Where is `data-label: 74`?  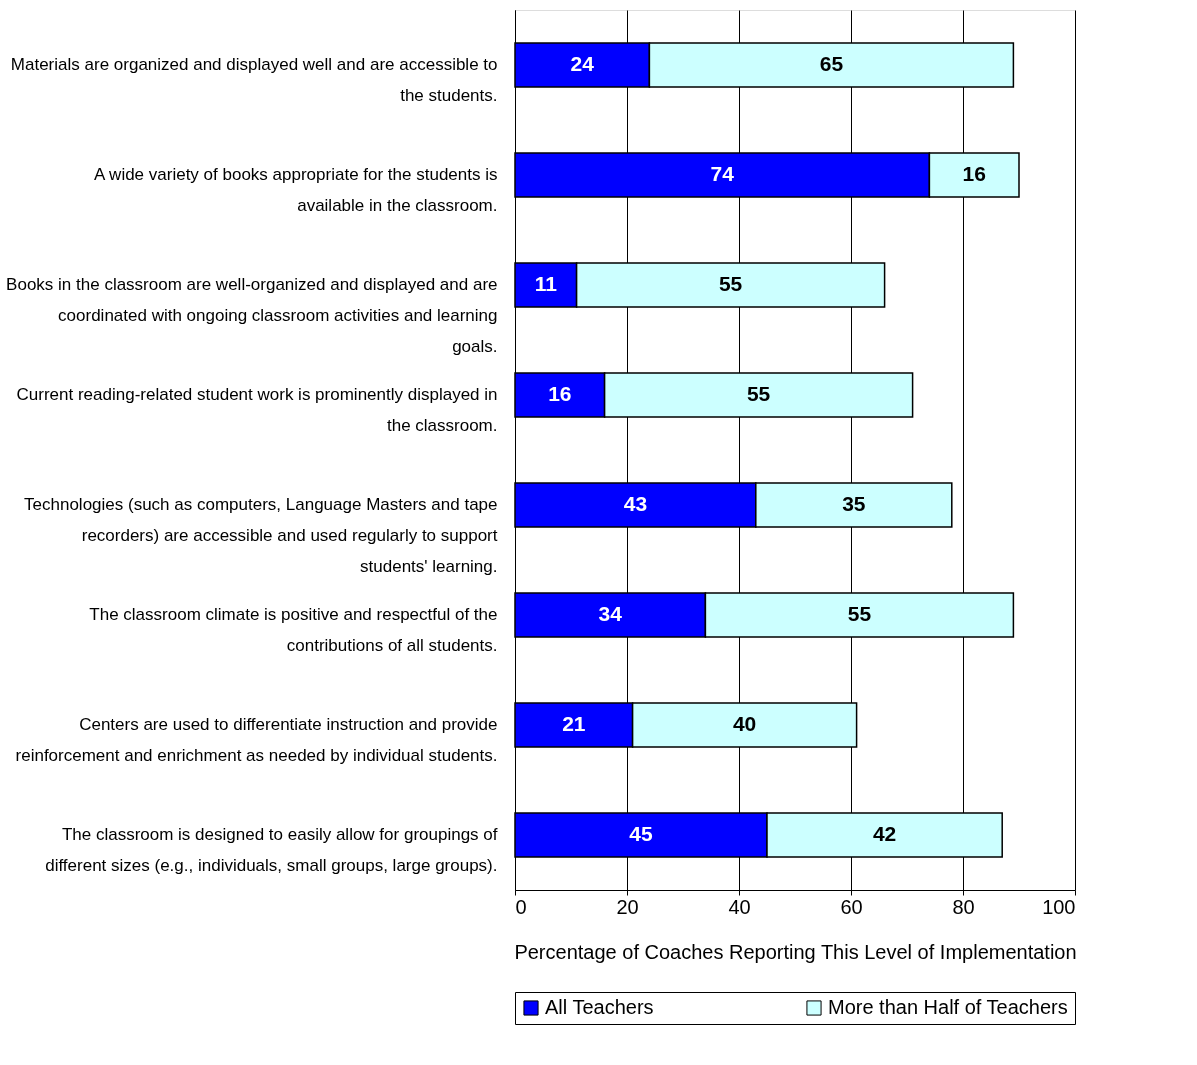 data-label: 74 is located at coordinates (722, 173).